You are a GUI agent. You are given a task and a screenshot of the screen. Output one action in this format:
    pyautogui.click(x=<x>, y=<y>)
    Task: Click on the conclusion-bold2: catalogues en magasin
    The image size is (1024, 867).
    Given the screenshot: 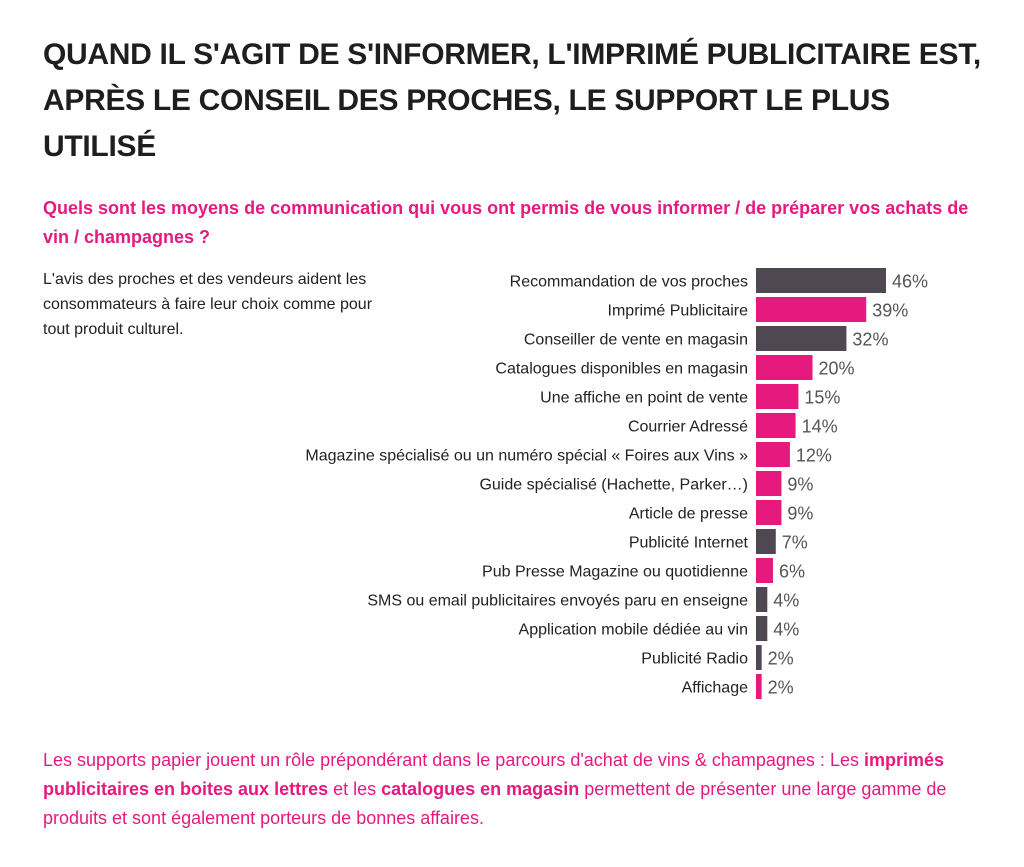 What is the action you would take?
    pyautogui.click(x=480, y=789)
    